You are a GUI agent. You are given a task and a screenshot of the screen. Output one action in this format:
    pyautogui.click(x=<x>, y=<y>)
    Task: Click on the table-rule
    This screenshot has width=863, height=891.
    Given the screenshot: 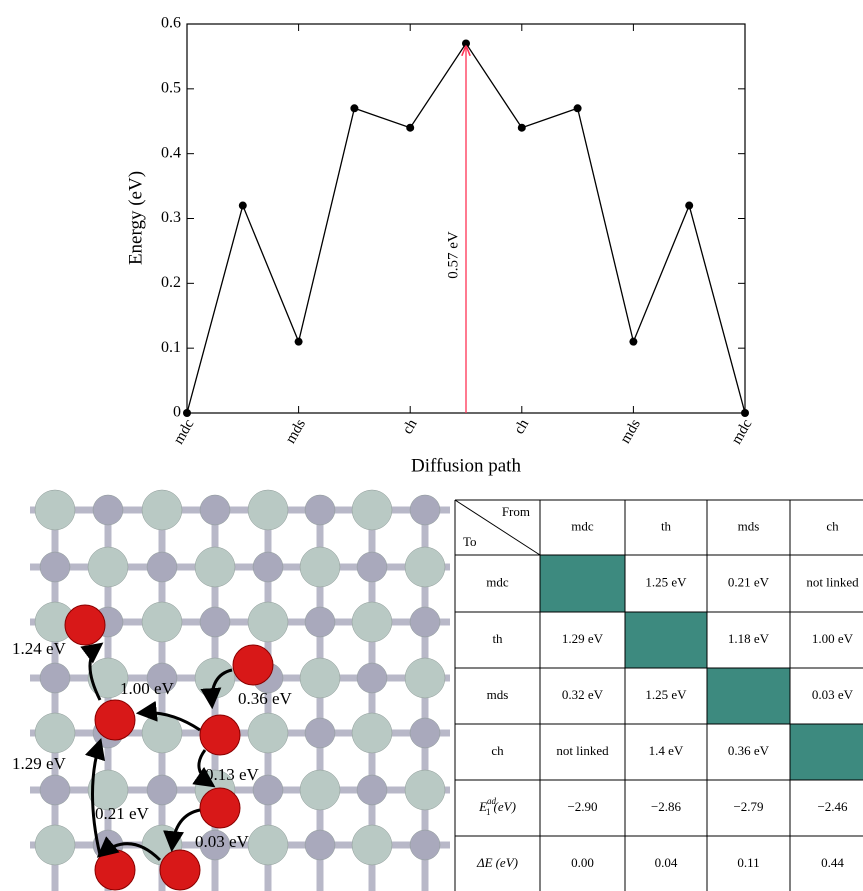 What is the action you would take?
    pyautogui.click(x=497, y=527)
    